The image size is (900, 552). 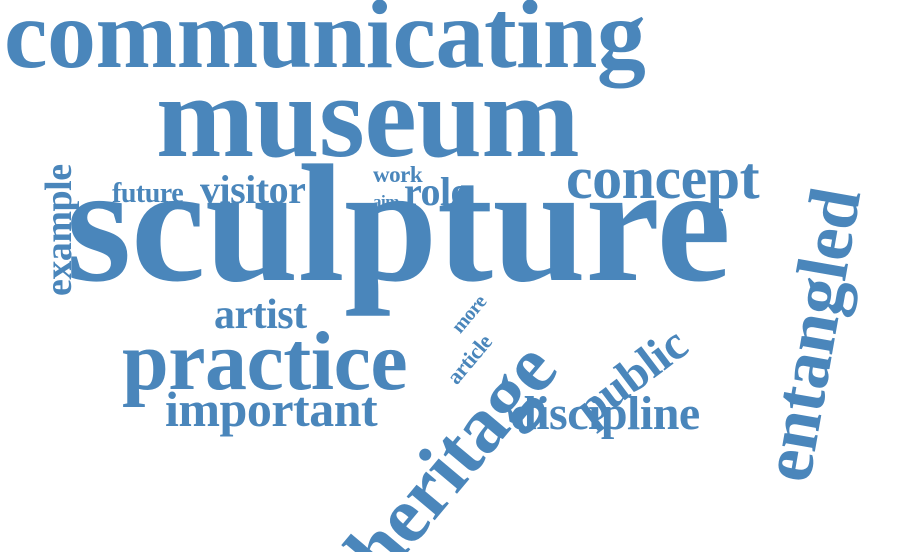 What do you see at coordinates (253, 189) in the screenshot?
I see `word-visitor: visitor` at bounding box center [253, 189].